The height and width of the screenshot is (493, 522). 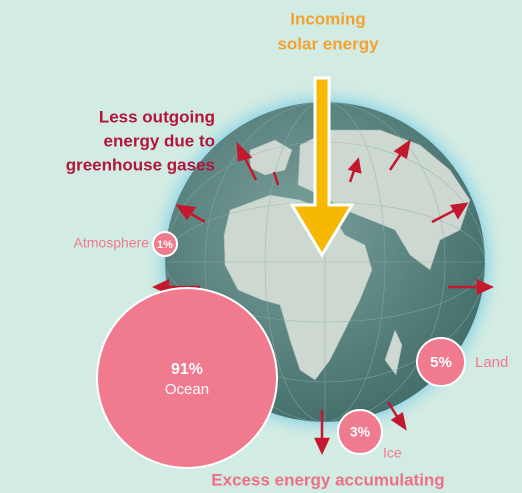 I want to click on incoming-label: solar energy, so click(x=328, y=43).